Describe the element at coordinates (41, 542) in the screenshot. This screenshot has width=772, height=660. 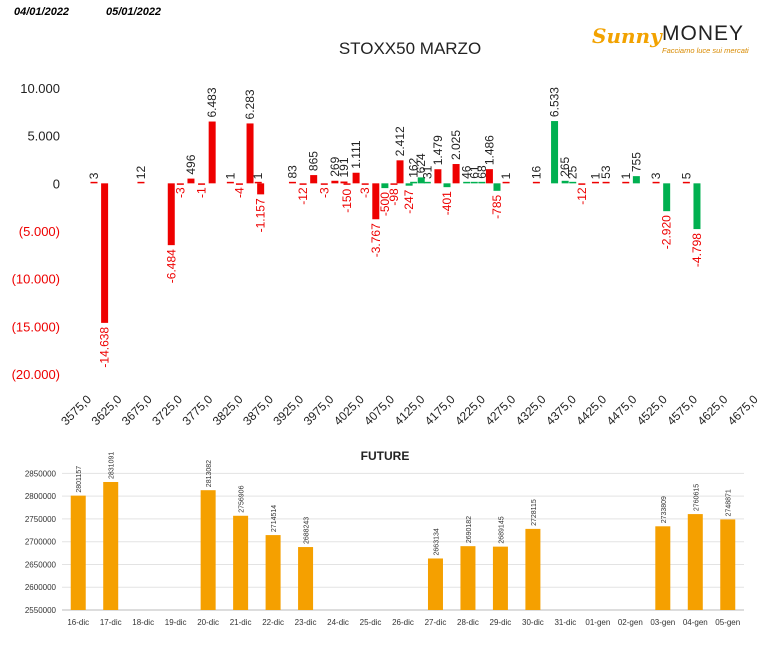
I see `future-y-tick-label: 2700000` at that location.